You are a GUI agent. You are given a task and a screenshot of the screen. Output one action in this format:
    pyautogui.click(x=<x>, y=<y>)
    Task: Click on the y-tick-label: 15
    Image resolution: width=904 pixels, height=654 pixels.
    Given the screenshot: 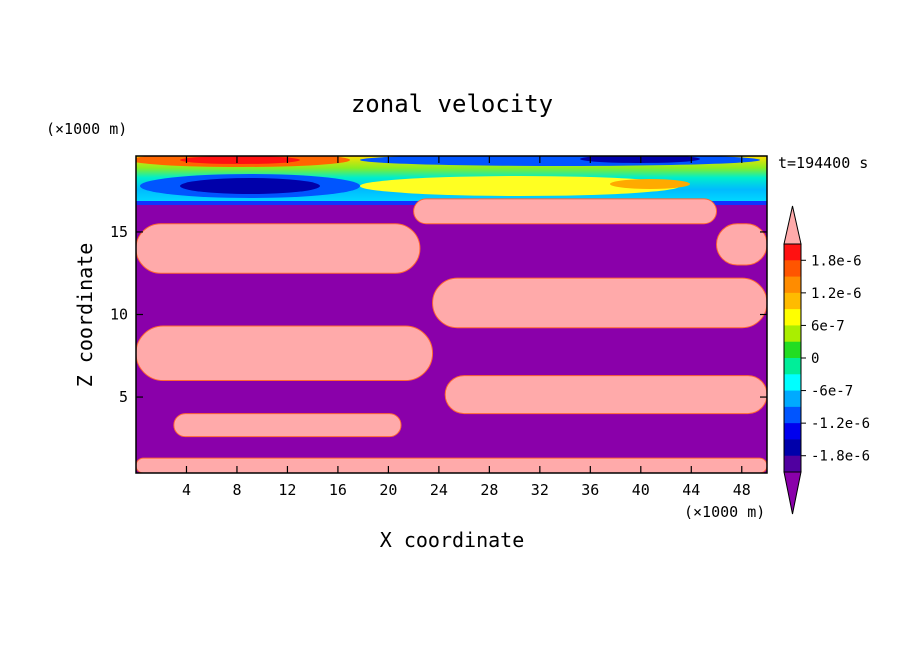 What is the action you would take?
    pyautogui.click(x=119, y=232)
    